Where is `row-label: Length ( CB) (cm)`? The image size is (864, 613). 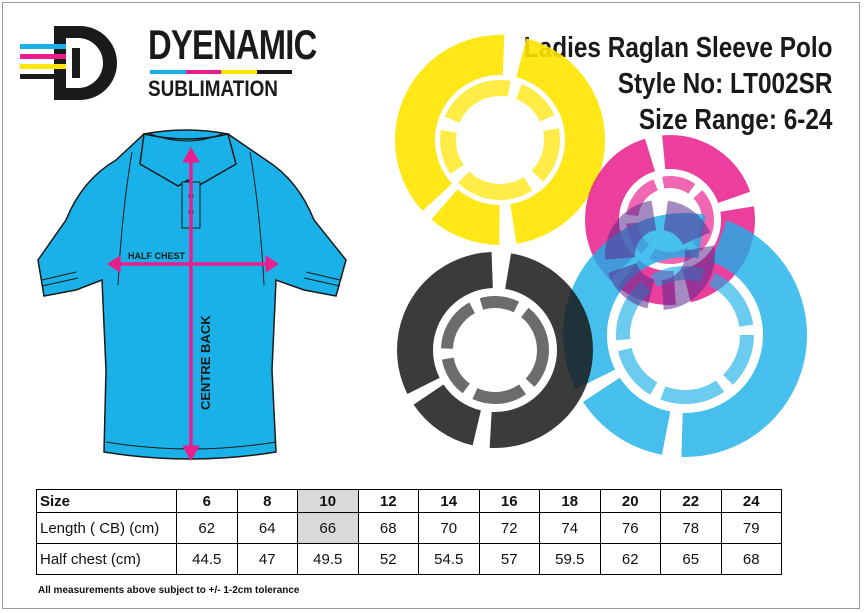 row-label: Length ( CB) (cm) is located at coordinates (106, 528).